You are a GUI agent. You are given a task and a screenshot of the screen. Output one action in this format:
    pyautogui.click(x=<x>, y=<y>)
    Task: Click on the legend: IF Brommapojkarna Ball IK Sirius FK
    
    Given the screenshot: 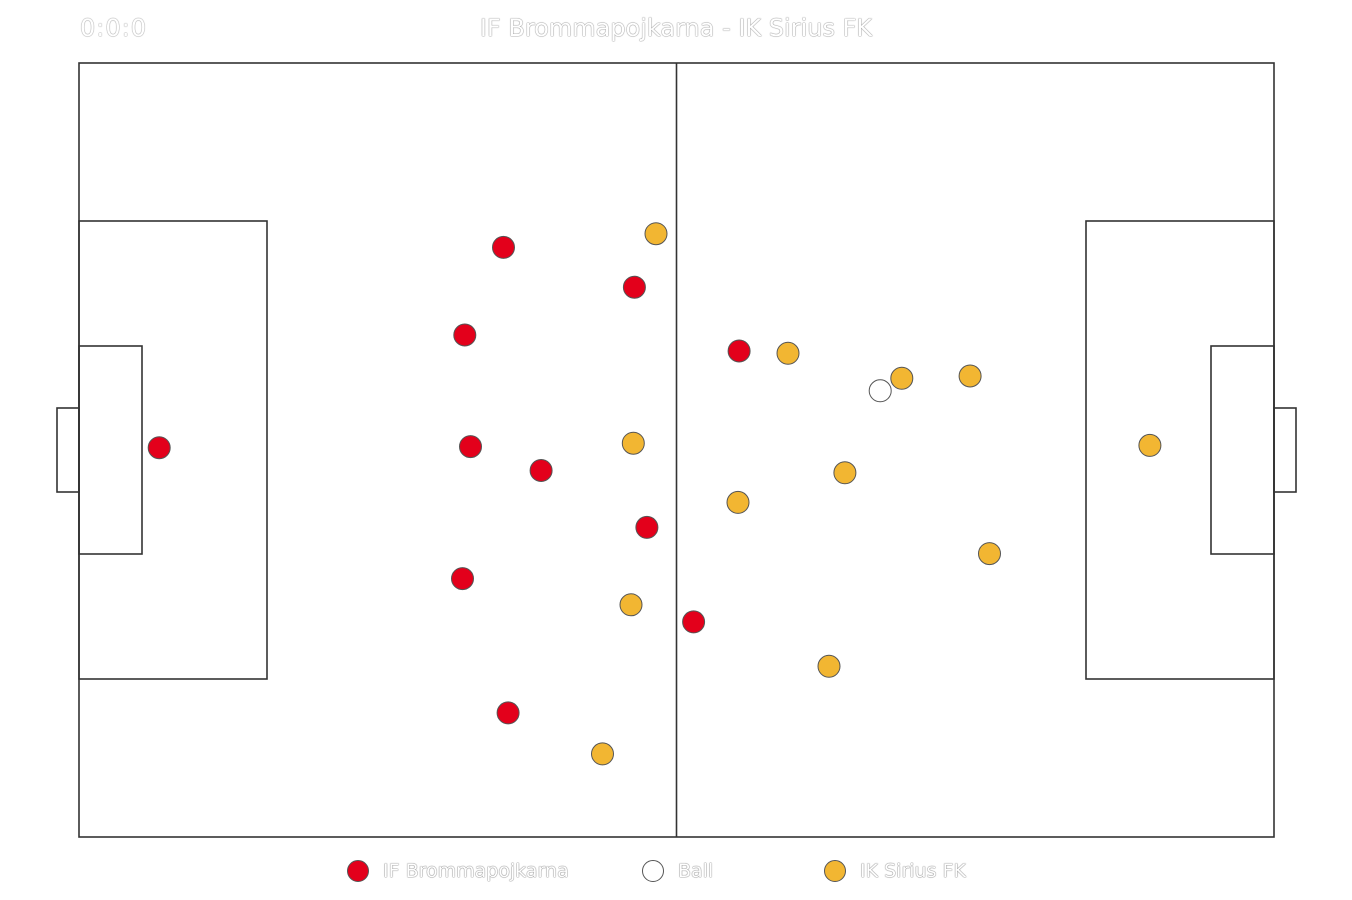 What is the action you would take?
    pyautogui.click(x=676, y=871)
    